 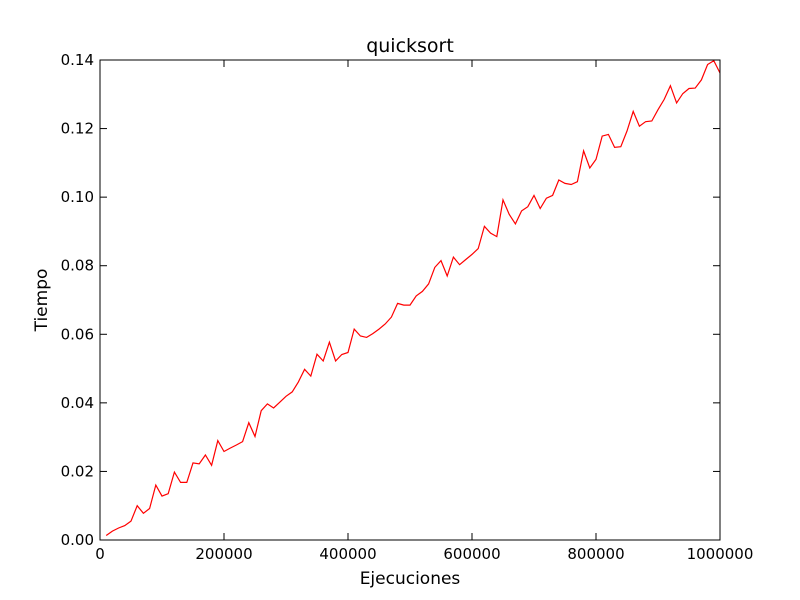 What do you see at coordinates (77, 403) in the screenshot?
I see `y-tick-label: 0.04` at bounding box center [77, 403].